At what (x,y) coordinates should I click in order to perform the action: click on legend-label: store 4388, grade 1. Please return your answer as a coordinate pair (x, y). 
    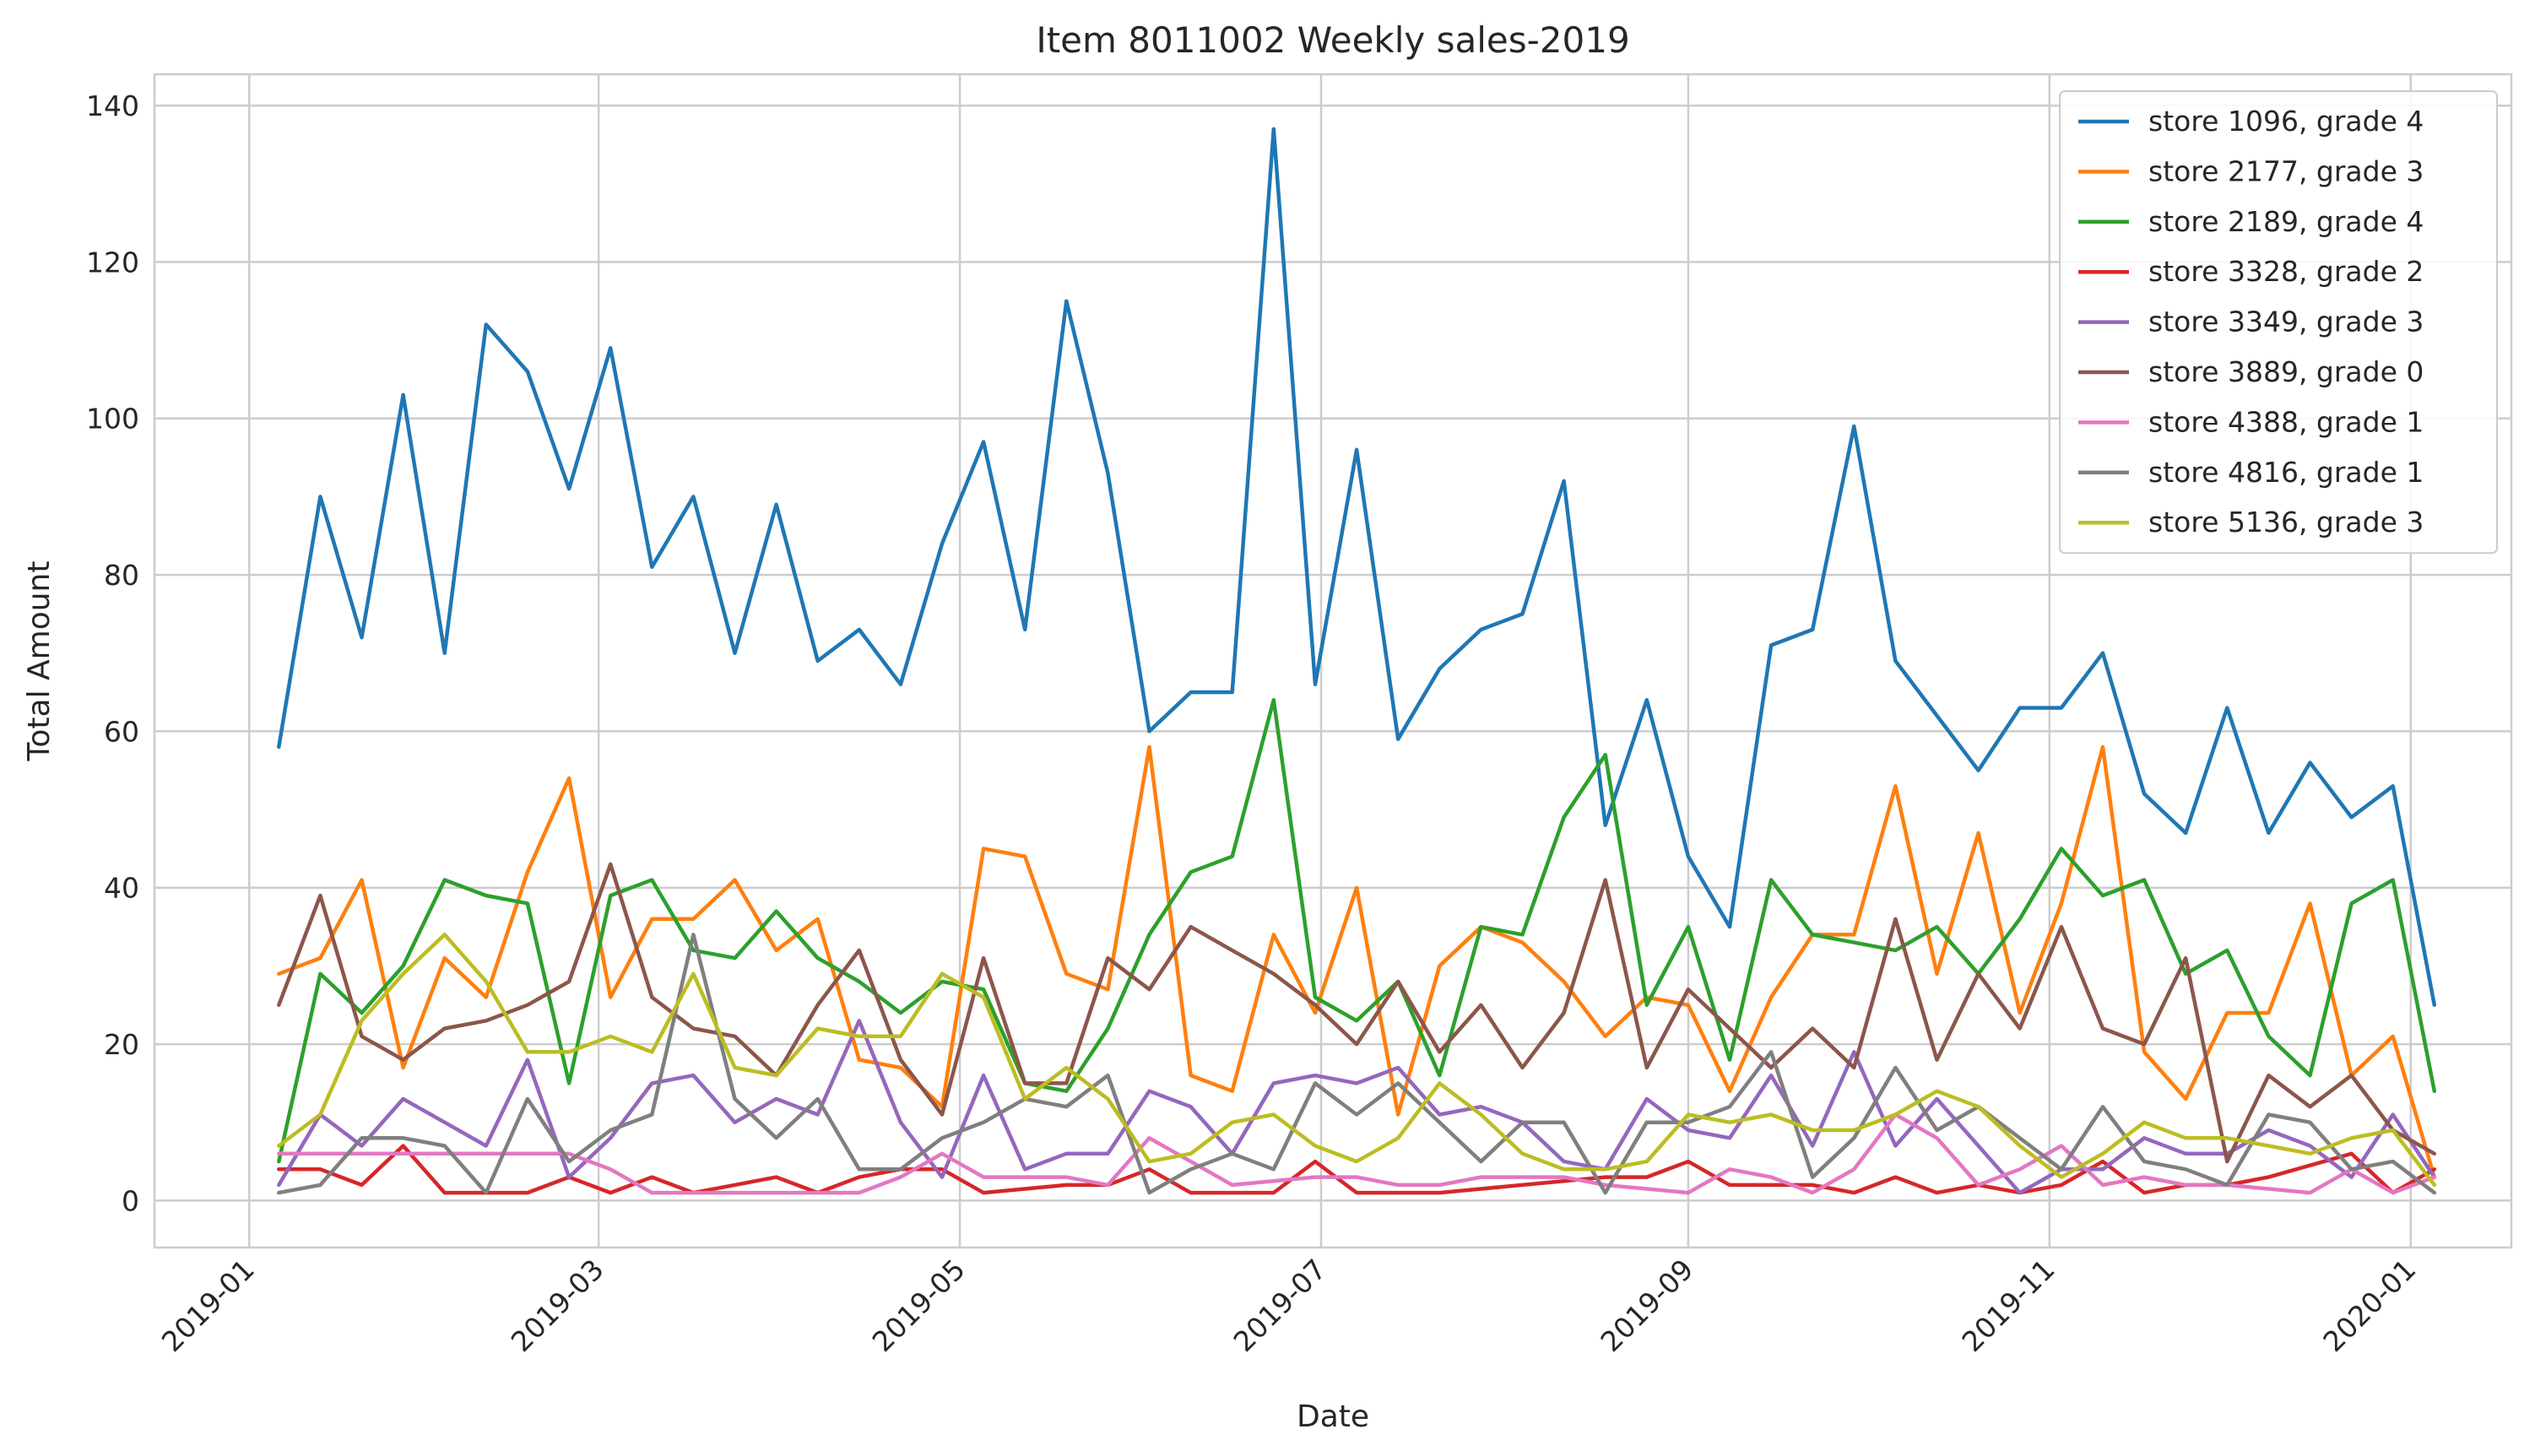
    Looking at the image, I should click on (2286, 421).